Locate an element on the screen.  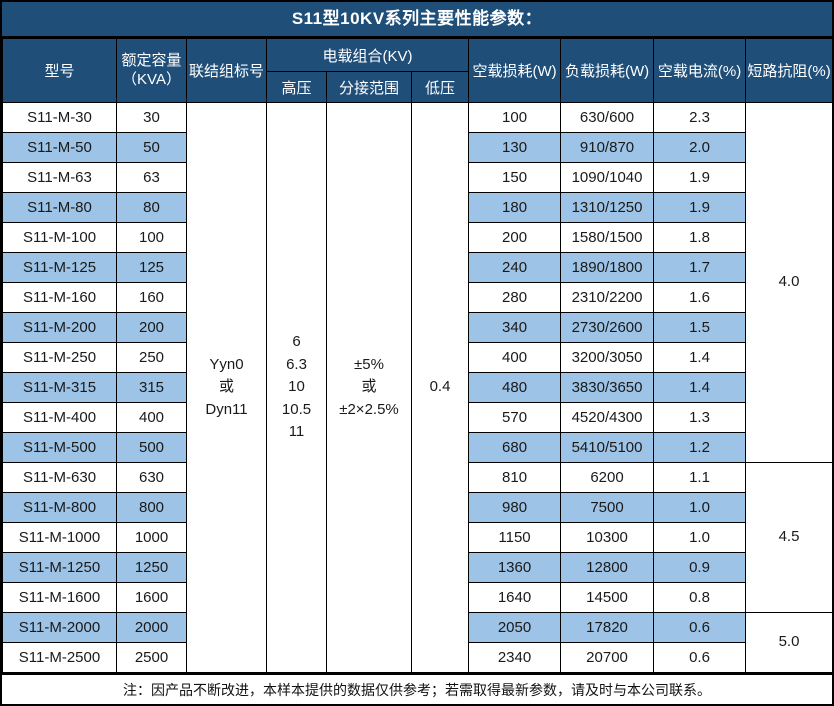
cell-no-load-loss: 340 is located at coordinates (515, 327).